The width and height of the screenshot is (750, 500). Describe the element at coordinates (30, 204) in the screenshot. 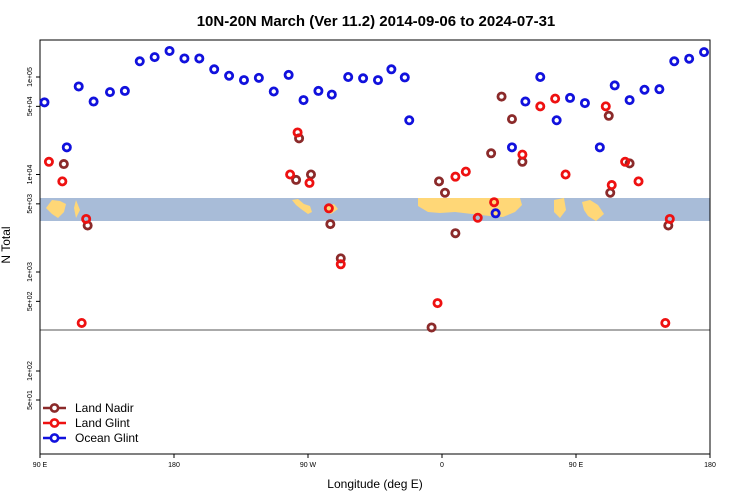

I see `y-tick-label: 5e+03` at that location.